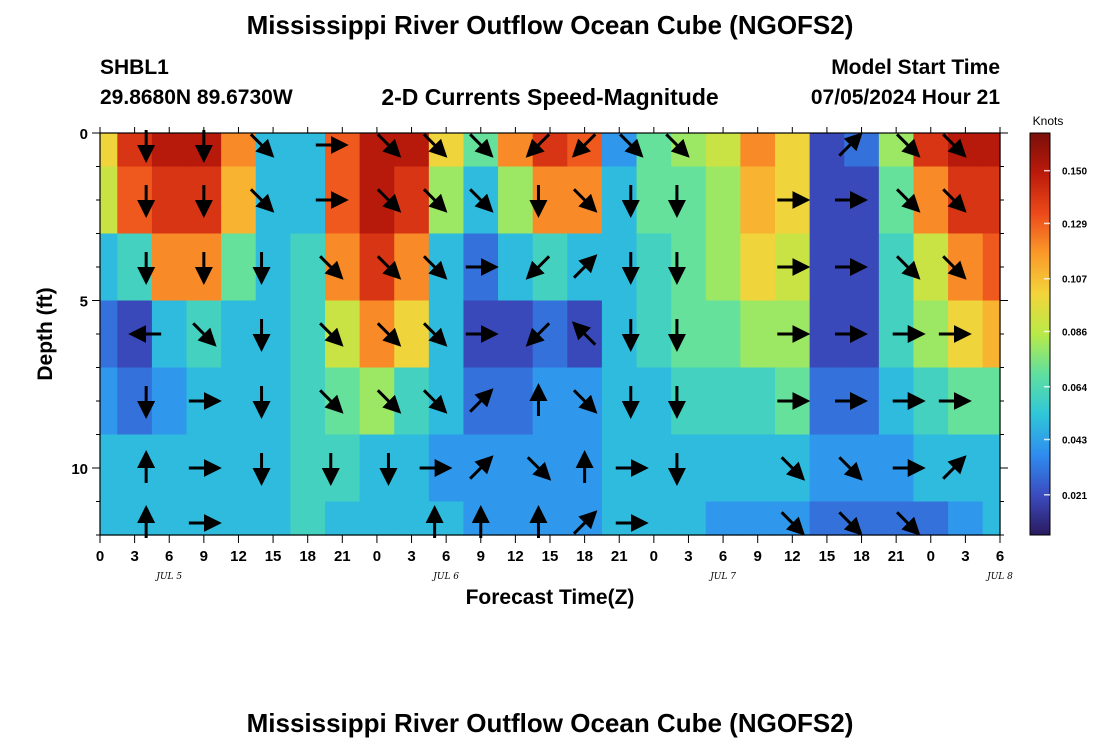 This screenshot has height=750, width=1100. Describe the element at coordinates (196, 97) in the screenshot. I see `station-coordinates: 29.8680N 89.6730W` at that location.